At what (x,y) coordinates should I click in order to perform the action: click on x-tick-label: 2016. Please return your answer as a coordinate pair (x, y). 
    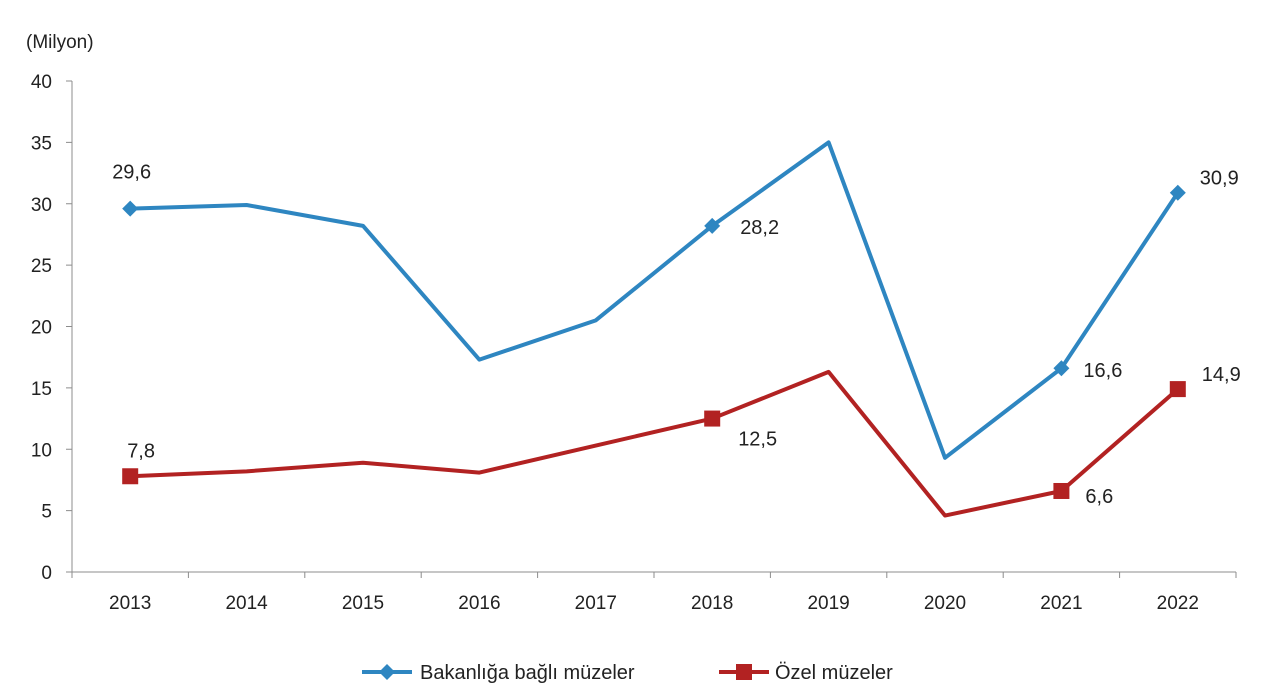
    Looking at the image, I should click on (479, 603).